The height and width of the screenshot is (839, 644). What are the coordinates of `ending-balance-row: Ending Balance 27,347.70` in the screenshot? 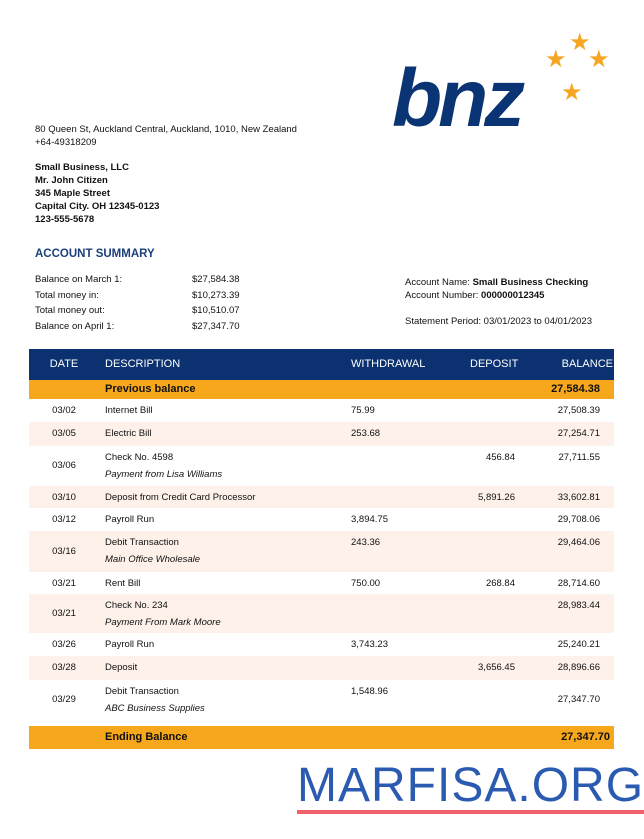 It's located at (321, 737).